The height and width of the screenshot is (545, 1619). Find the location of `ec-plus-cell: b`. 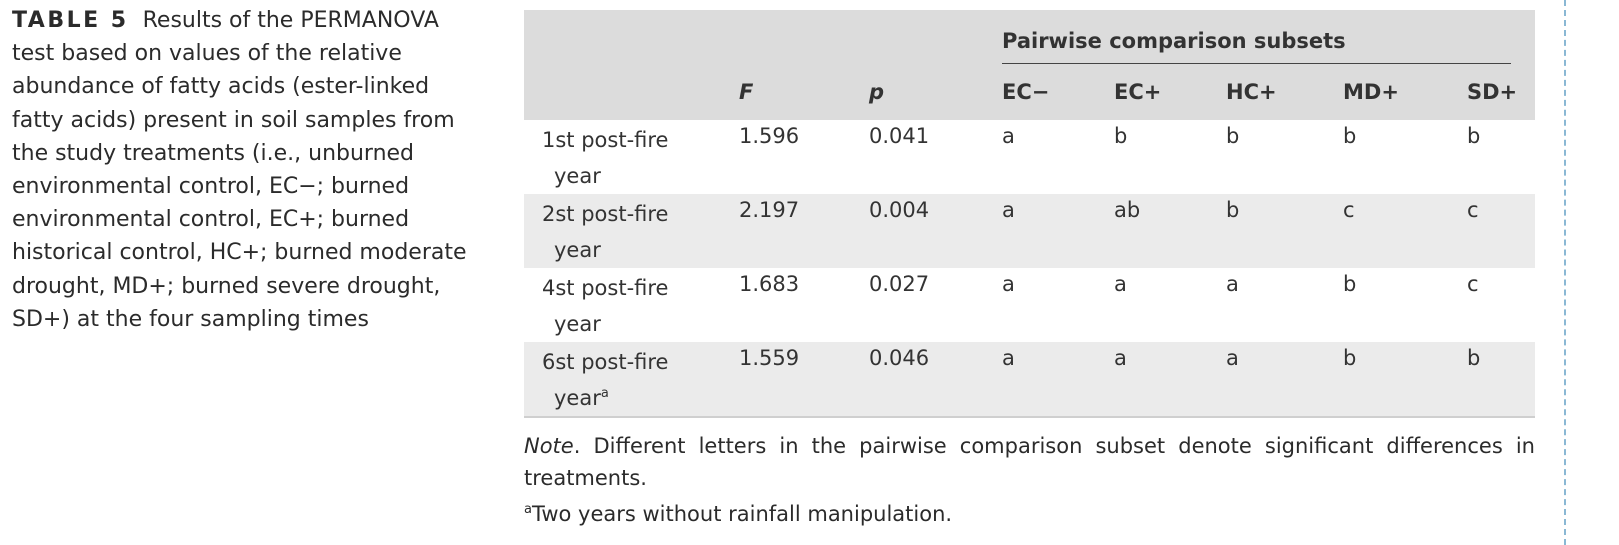

ec-plus-cell: b is located at coordinates (1121, 136).